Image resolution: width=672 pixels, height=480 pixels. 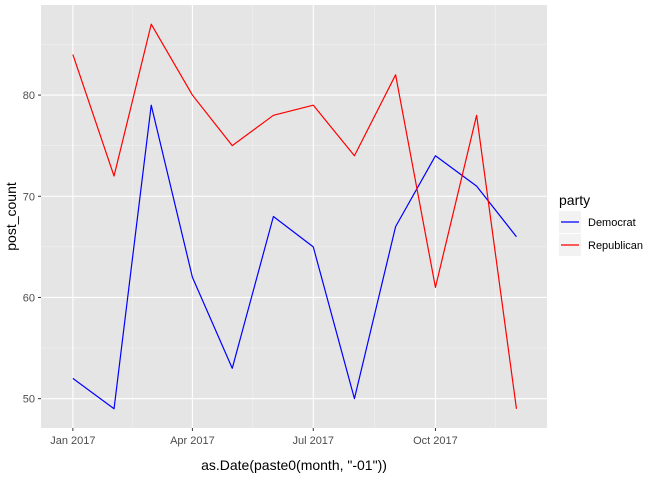 What do you see at coordinates (612, 223) in the screenshot?
I see `legend-label-democrat: Democrat` at bounding box center [612, 223].